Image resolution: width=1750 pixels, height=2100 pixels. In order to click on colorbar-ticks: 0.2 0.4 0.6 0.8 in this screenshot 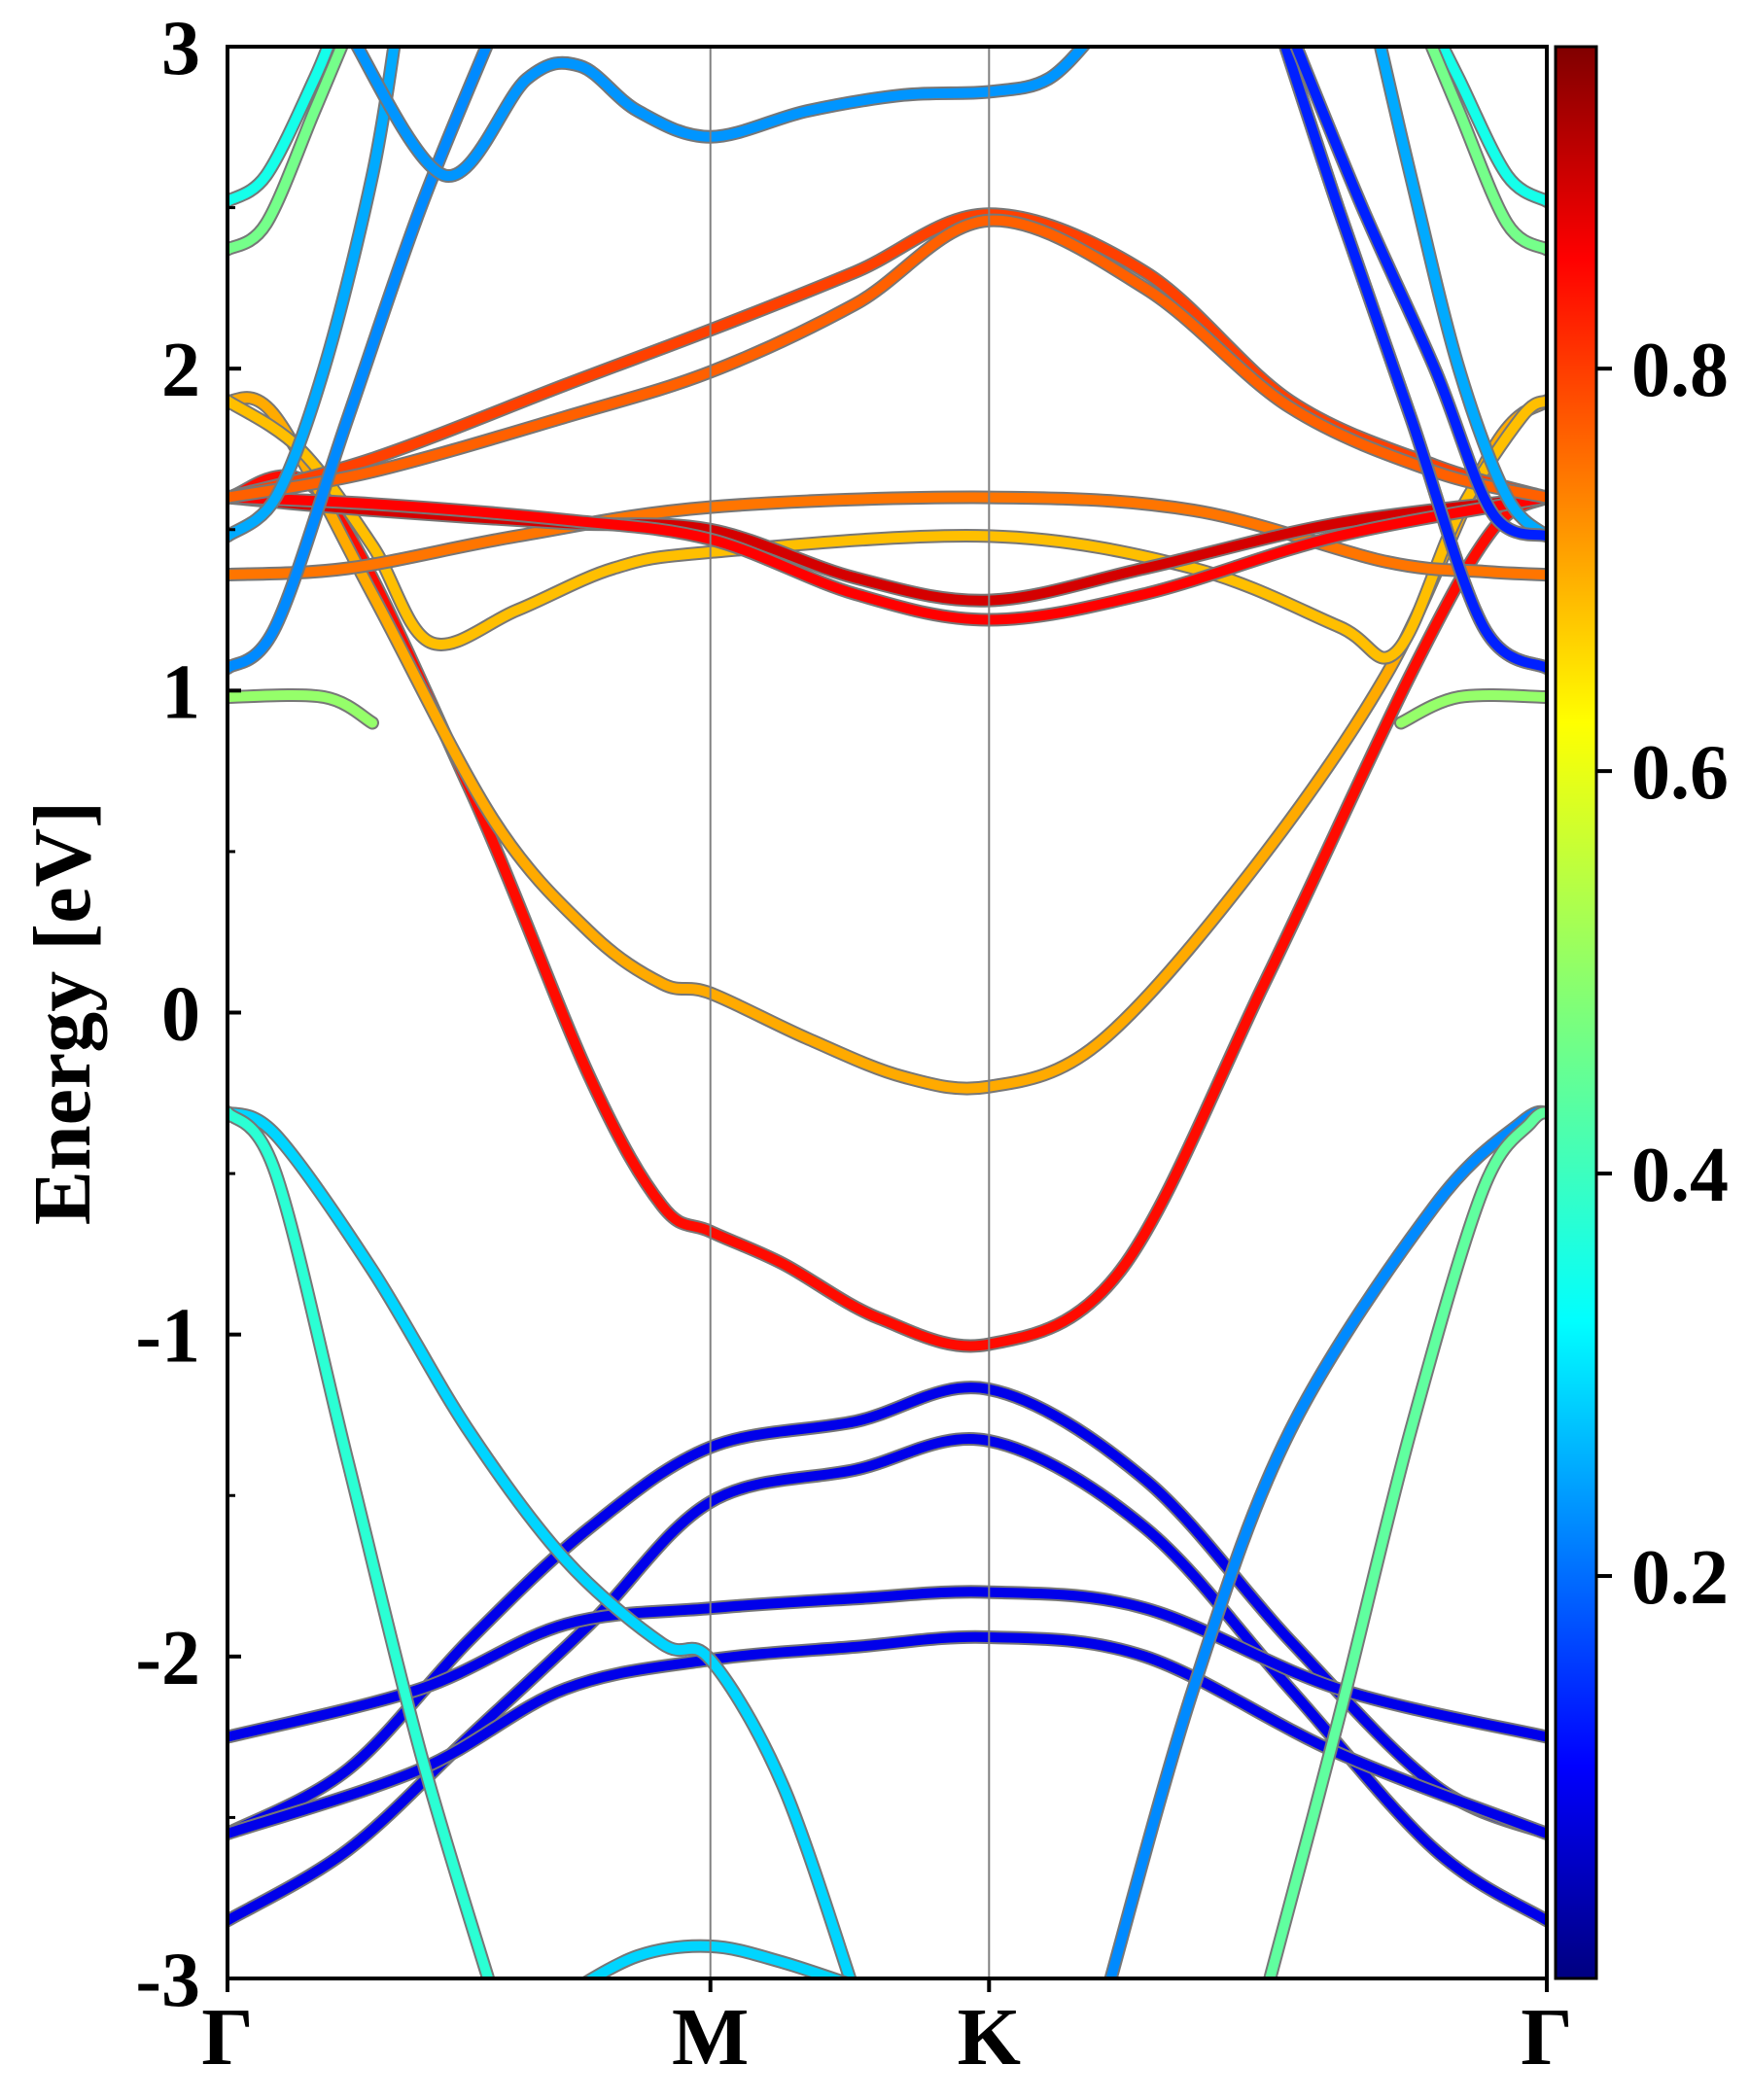, I will do `click(1662, 974)`.